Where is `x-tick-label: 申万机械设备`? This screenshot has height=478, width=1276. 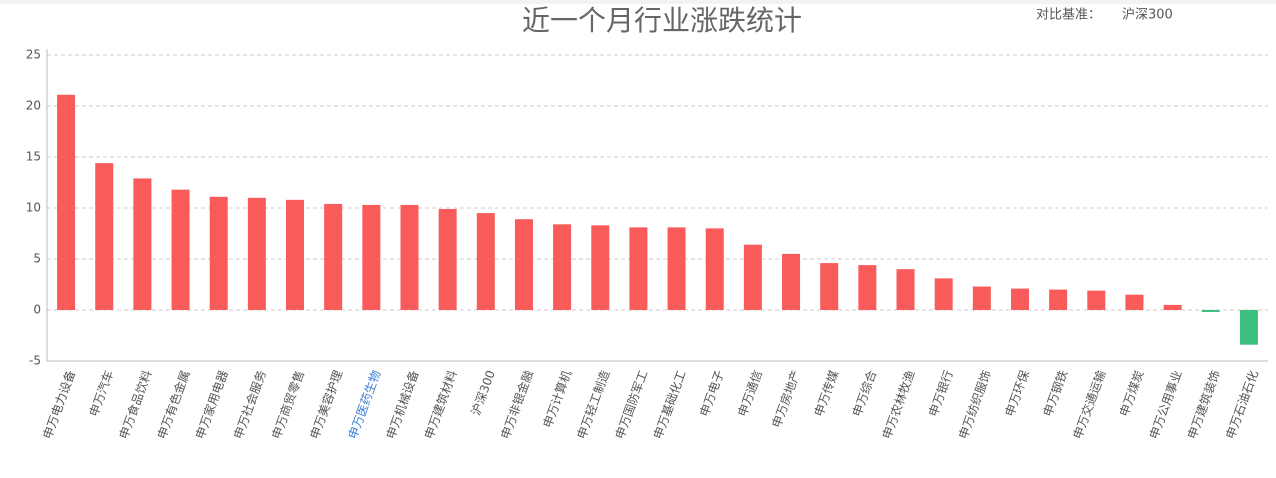 x-tick-label: 申万机械设备 is located at coordinates (402, 404).